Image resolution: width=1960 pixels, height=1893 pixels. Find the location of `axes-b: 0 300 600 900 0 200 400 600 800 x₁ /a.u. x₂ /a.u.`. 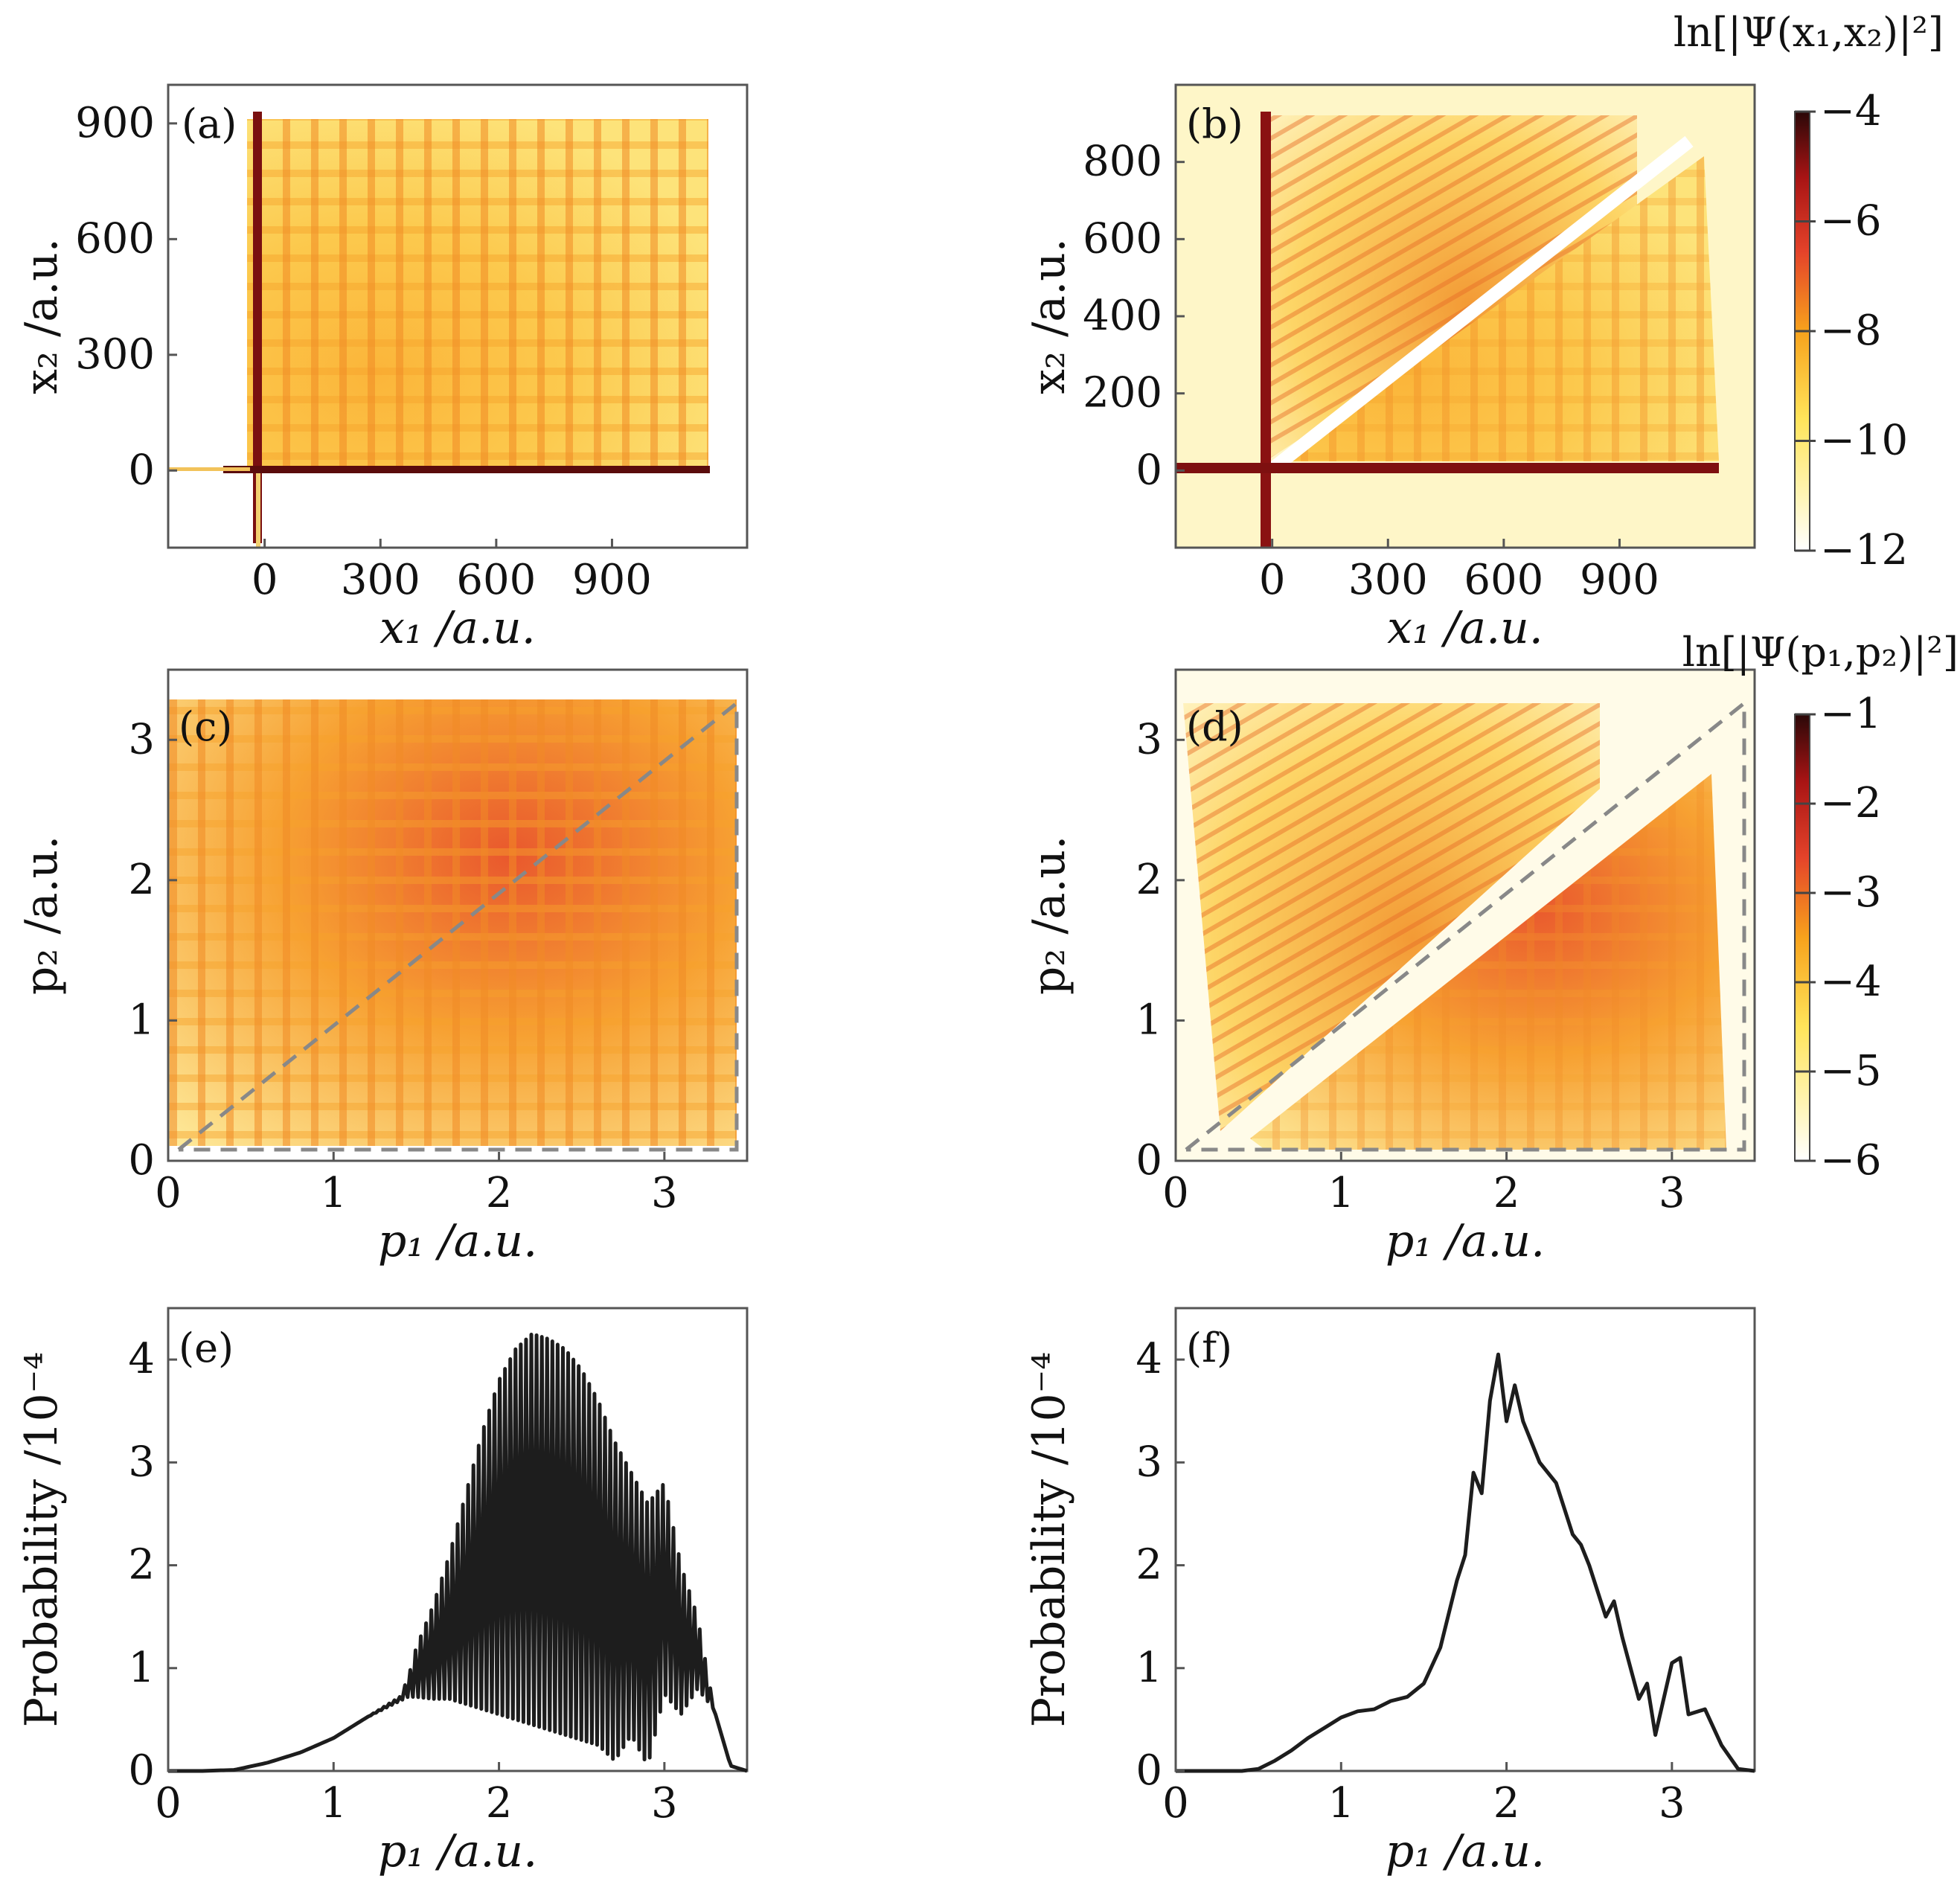

axes-b: 0 300 600 900 0 200 400 600 800 x₁ /a.u. x₂ /a.u. is located at coordinates (1341, 396).